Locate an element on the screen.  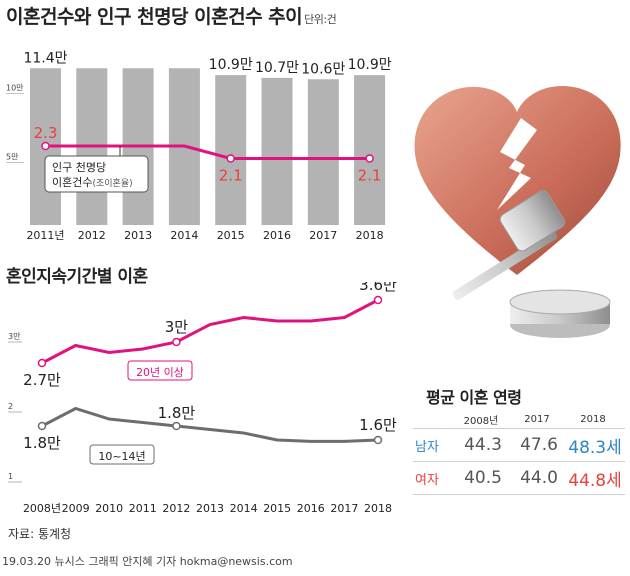
legend-label: 이혼건수(조이혼율) is located at coordinates (92, 182).